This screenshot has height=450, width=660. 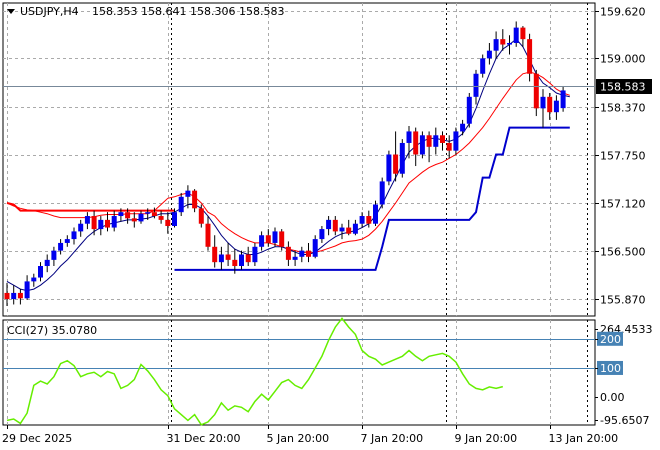 I want to click on cci-title: CCI(27) 35.0780, so click(x=52, y=330).